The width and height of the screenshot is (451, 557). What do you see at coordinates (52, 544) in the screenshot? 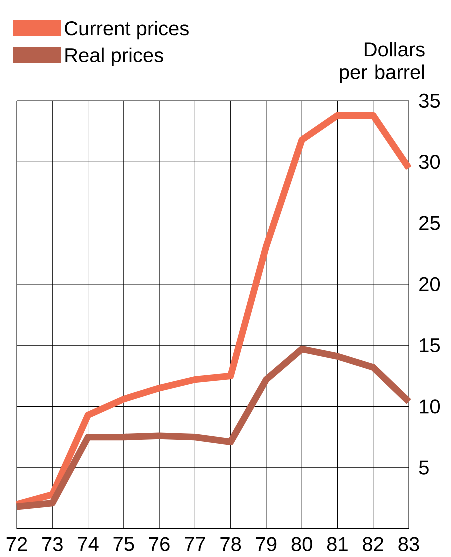
I see `x-tick-label: 73` at bounding box center [52, 544].